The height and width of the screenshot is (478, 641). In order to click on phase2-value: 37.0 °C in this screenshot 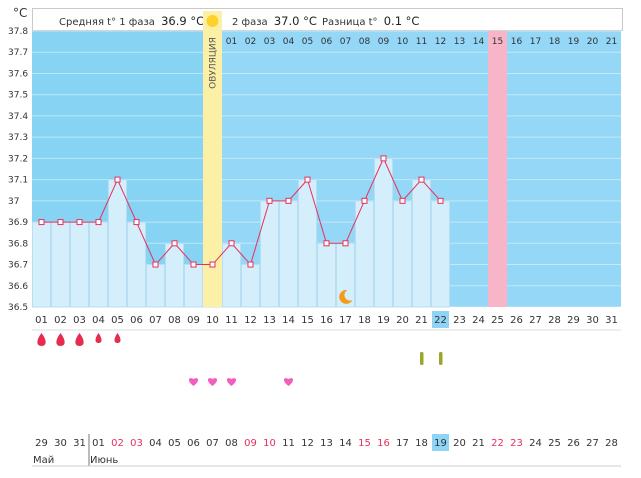, I will do `click(295, 21)`.